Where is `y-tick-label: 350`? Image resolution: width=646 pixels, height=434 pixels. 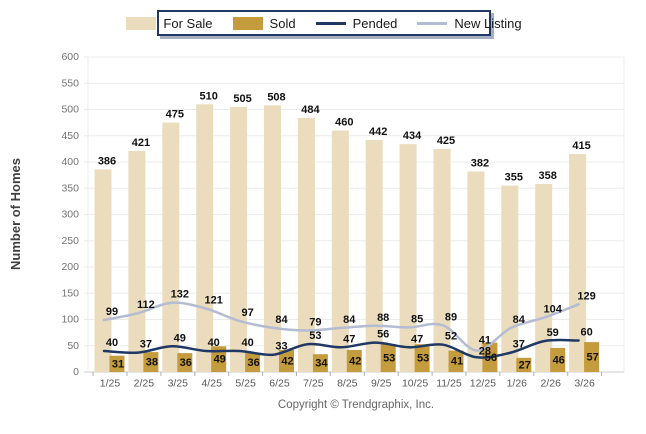 y-tick-label: 350 is located at coordinates (70, 188).